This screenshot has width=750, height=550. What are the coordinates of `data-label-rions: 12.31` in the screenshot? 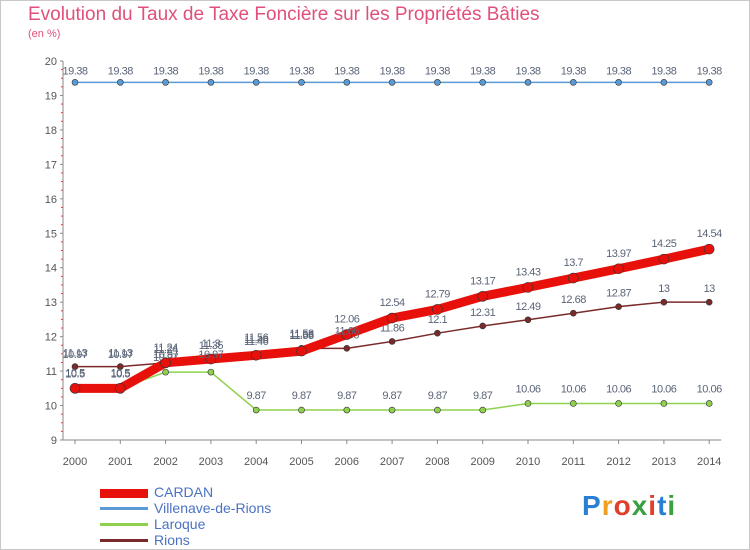 It's located at (482, 313).